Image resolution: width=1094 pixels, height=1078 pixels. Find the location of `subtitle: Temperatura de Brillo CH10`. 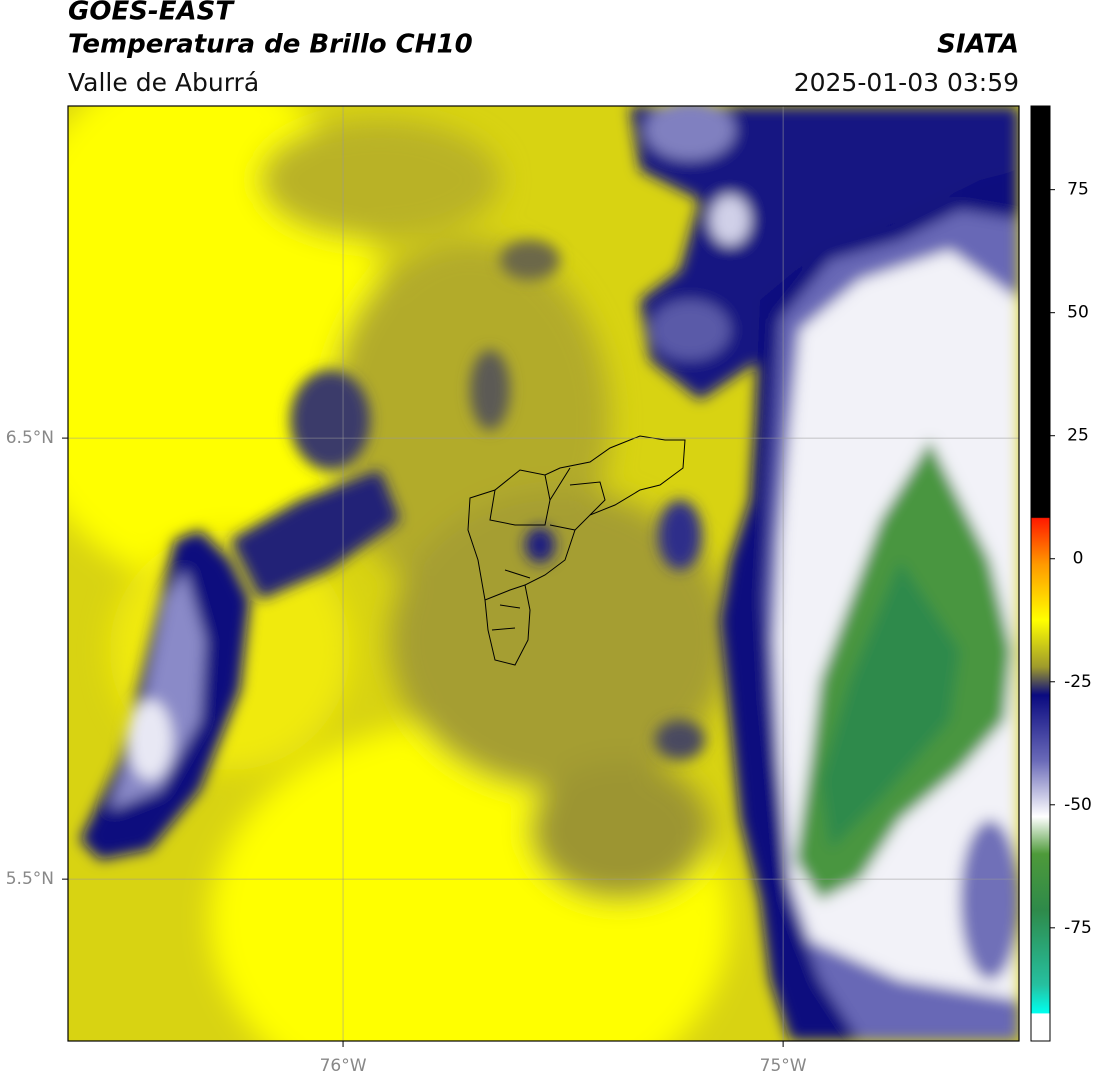

subtitle: Temperatura de Brillo CH10 is located at coordinates (270, 45).